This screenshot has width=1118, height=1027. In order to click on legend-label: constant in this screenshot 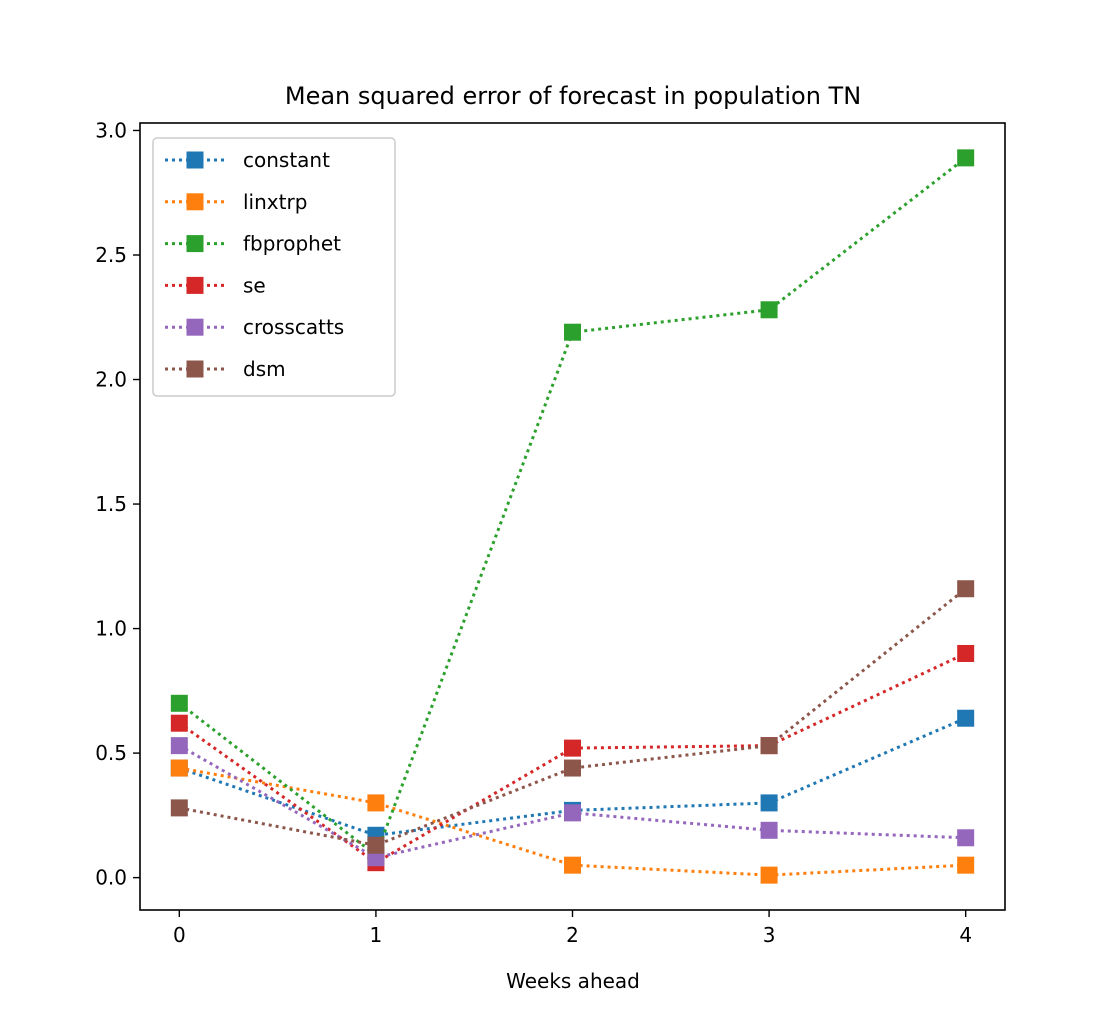, I will do `click(286, 160)`.